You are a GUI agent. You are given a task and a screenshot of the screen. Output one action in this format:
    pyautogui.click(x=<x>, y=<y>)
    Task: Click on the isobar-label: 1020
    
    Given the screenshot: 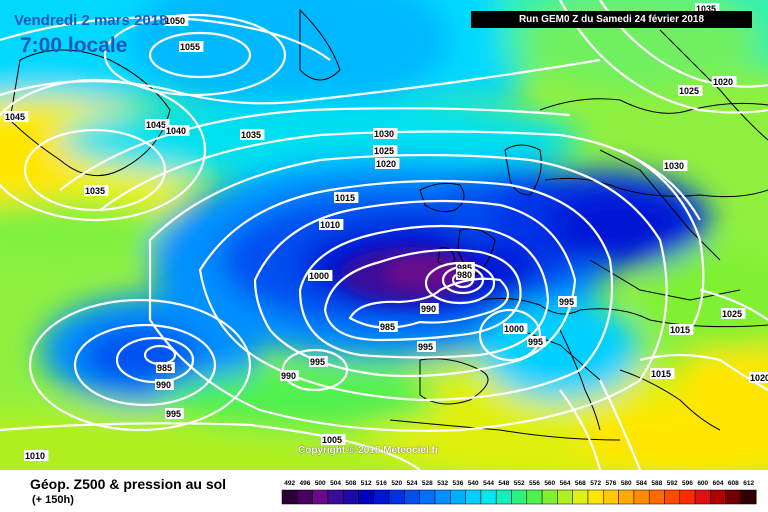 What is the action you would take?
    pyautogui.click(x=723, y=82)
    